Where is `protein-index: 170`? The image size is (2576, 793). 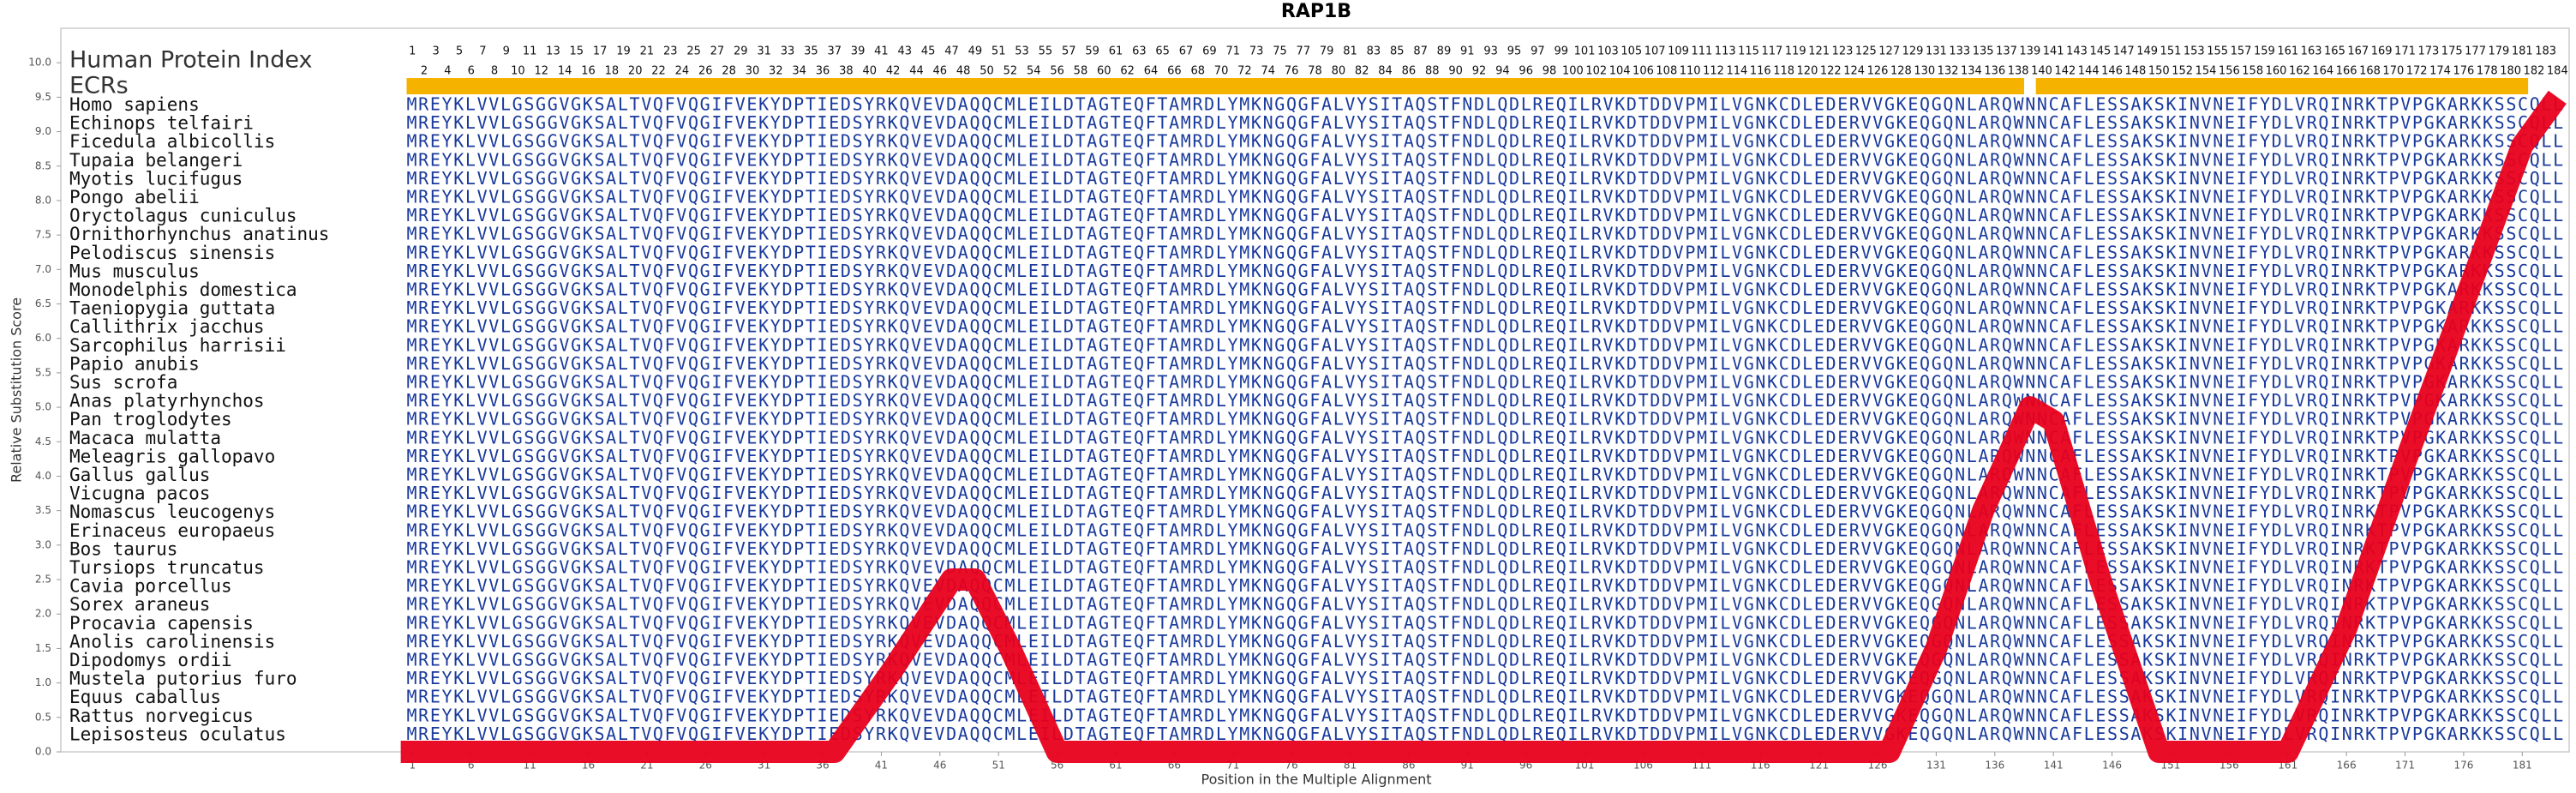 protein-index: 170 is located at coordinates (2393, 71).